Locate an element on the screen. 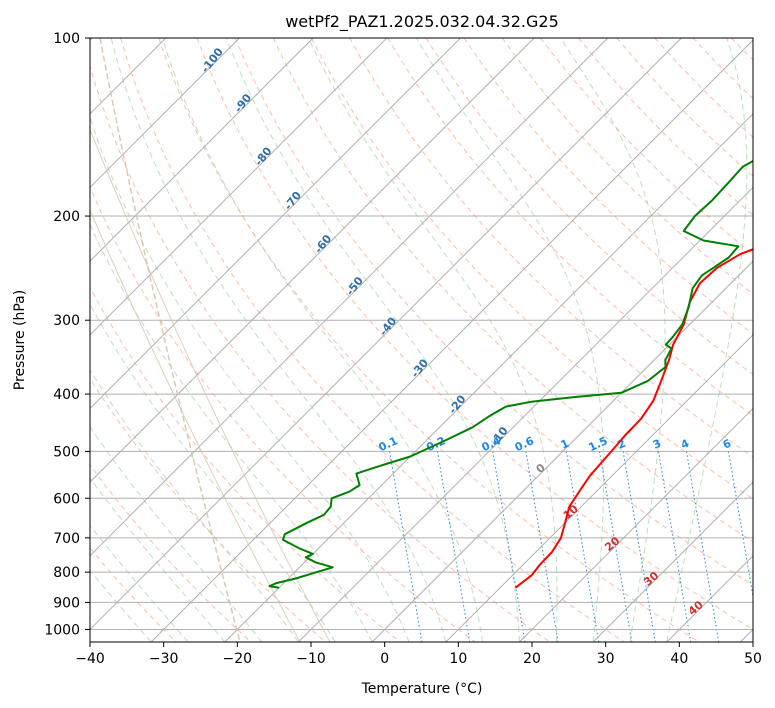 This screenshot has height=708, width=775. x-tick-label: 30 is located at coordinates (606, 659).